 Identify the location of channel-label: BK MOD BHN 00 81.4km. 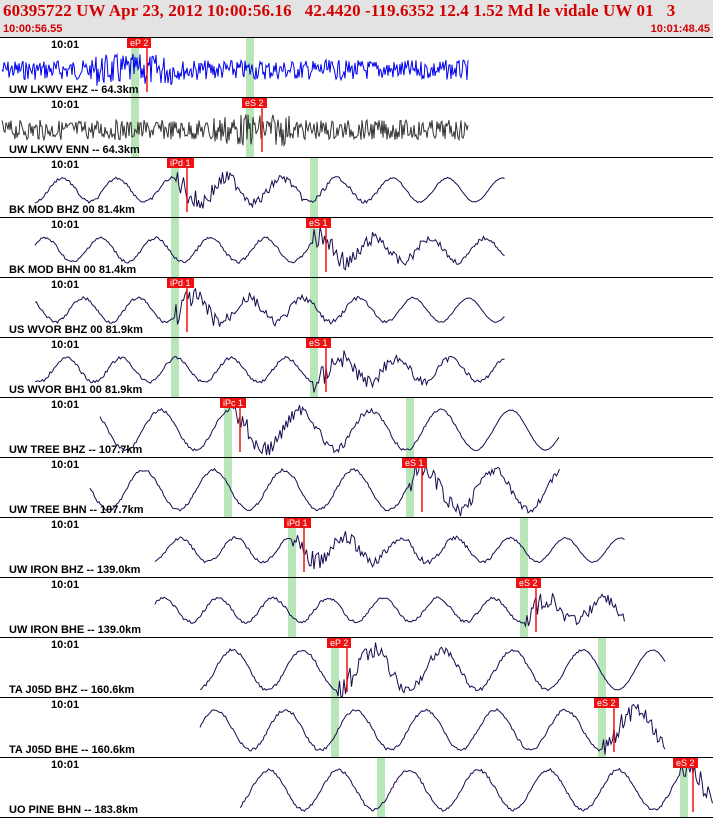
(73, 270).